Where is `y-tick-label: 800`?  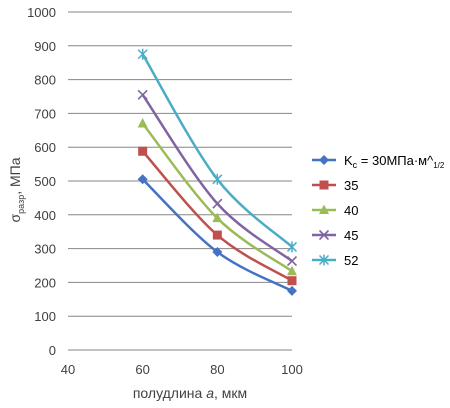 y-tick-label: 800 is located at coordinates (45, 80).